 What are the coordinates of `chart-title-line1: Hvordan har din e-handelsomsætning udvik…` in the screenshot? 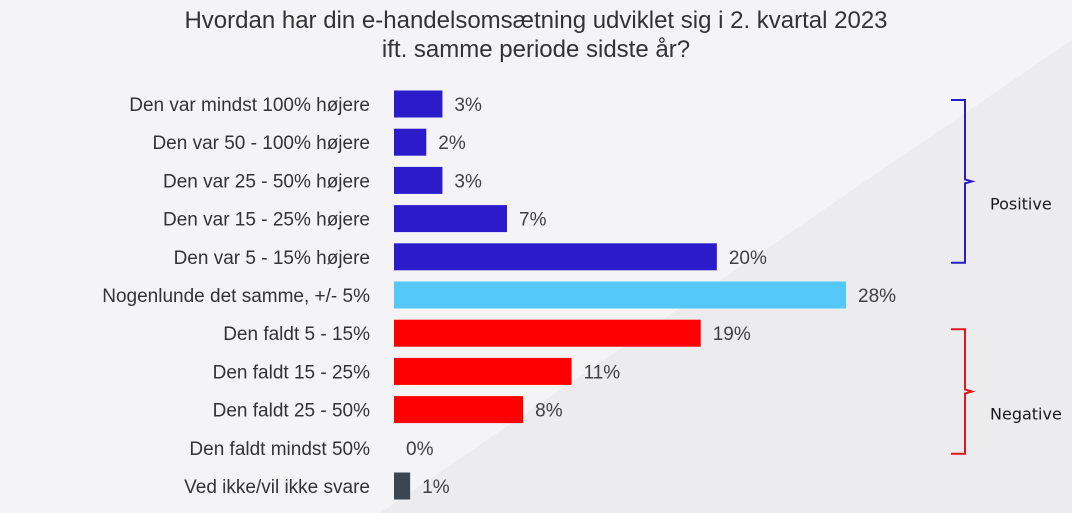 It's located at (536, 20).